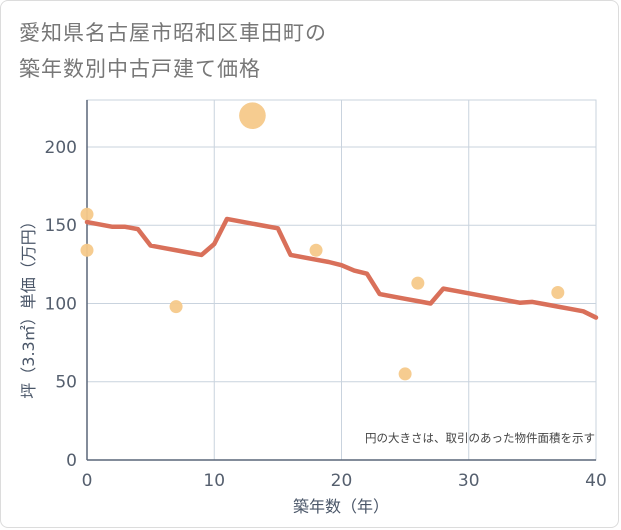 Image resolution: width=621 pixels, height=530 pixels. Describe the element at coordinates (214, 481) in the screenshot. I see `x-tick-label: 10` at that location.